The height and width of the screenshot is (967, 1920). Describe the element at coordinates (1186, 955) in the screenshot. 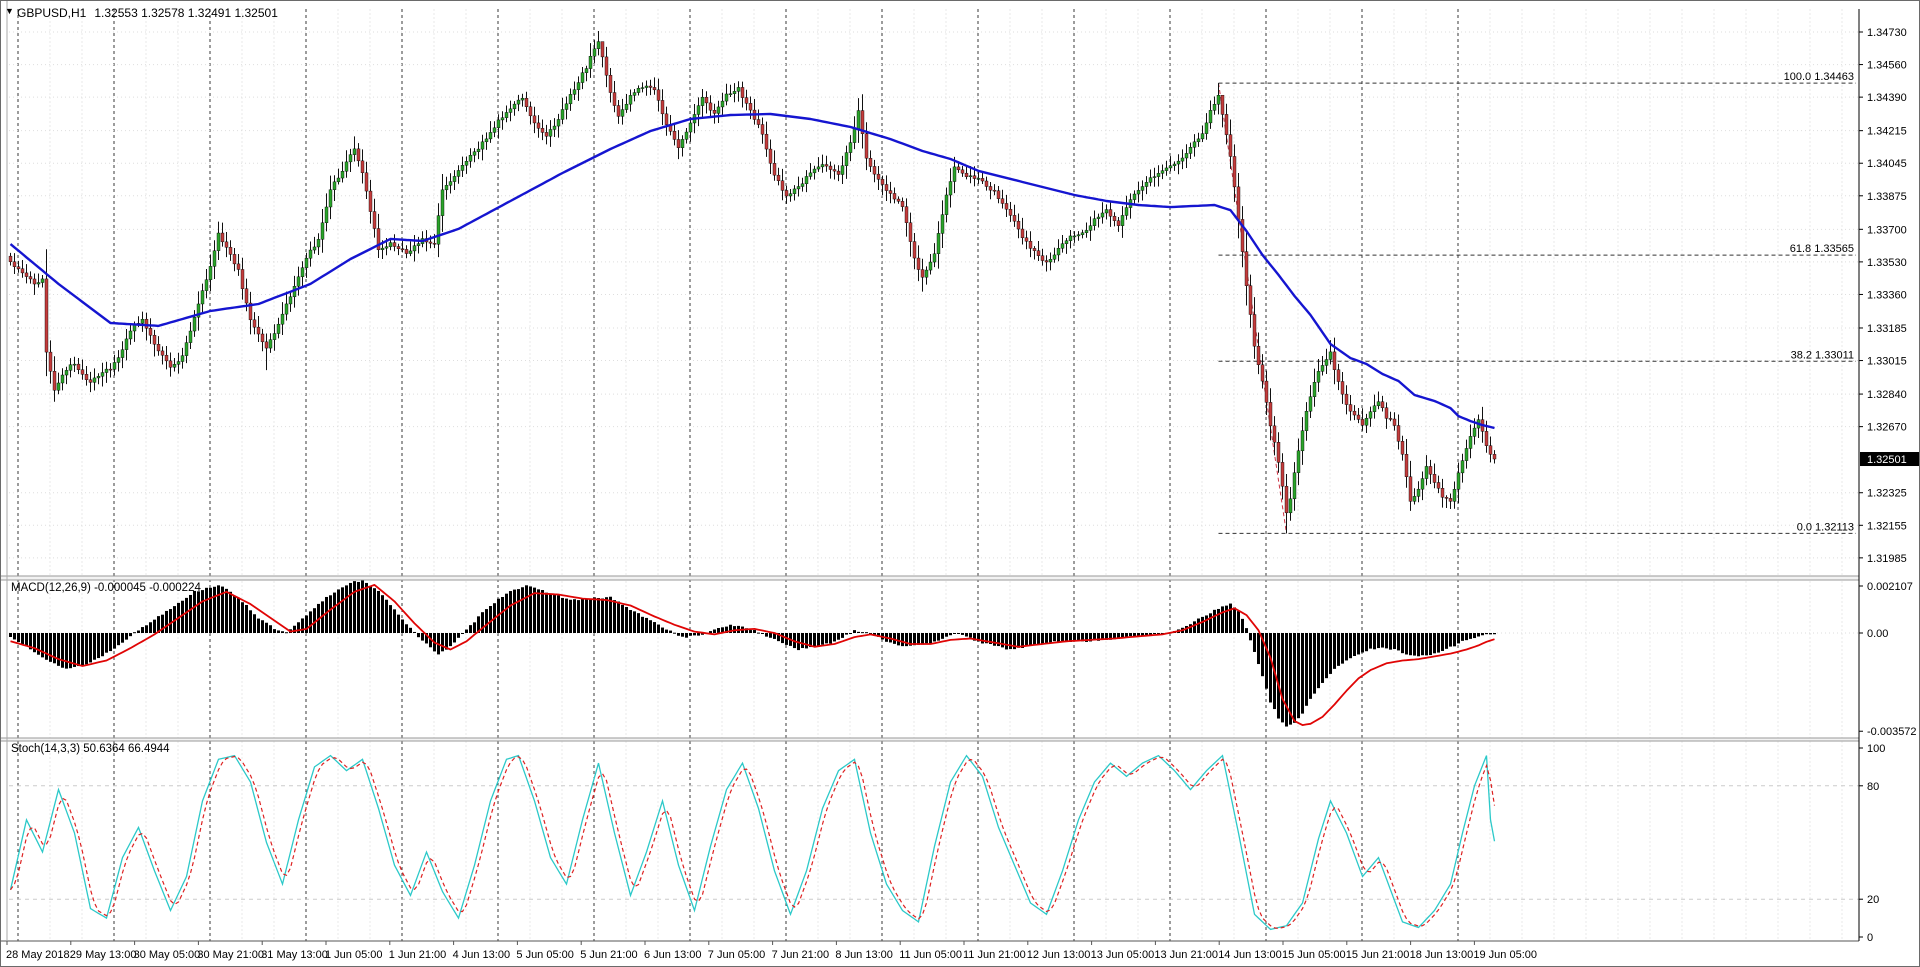

I see `time-tick-label: 13 Jun 21:00` at that location.